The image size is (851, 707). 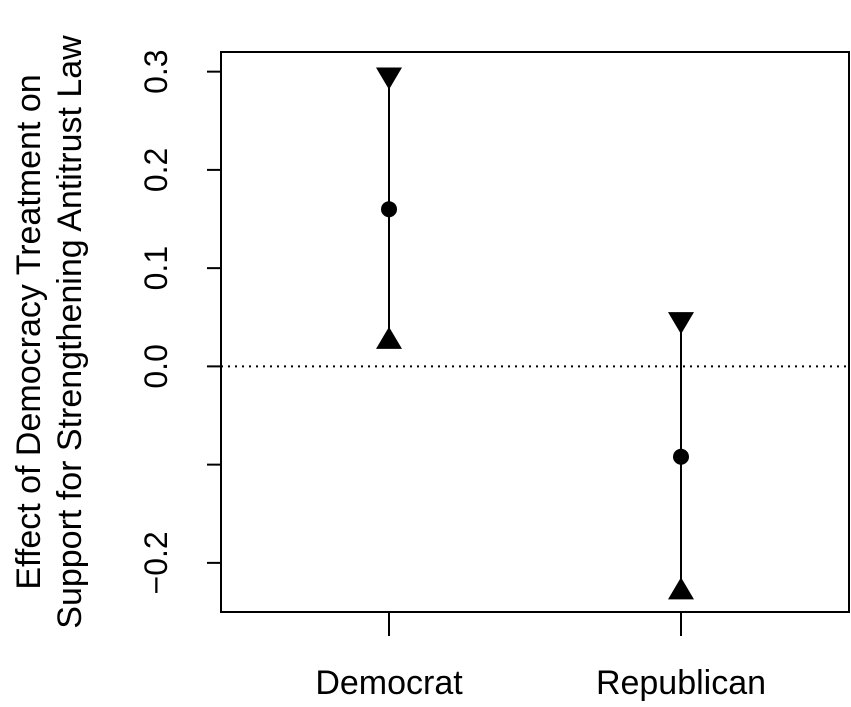 I want to click on lower-bound-marker-republican, so click(x=681, y=588).